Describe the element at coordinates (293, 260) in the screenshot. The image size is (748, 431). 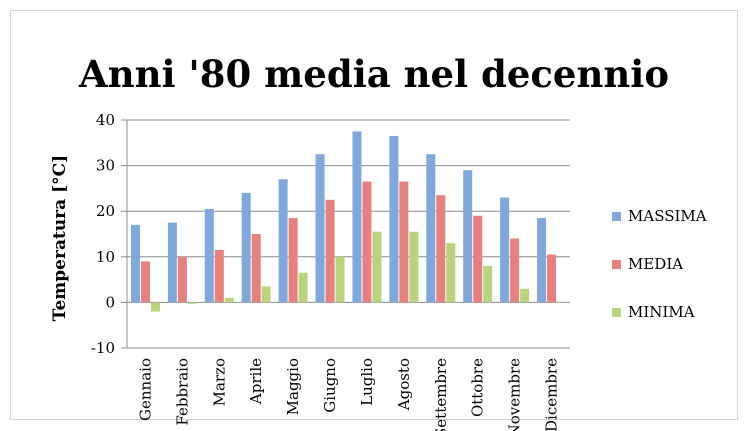
I see `bar-media-maggio` at that location.